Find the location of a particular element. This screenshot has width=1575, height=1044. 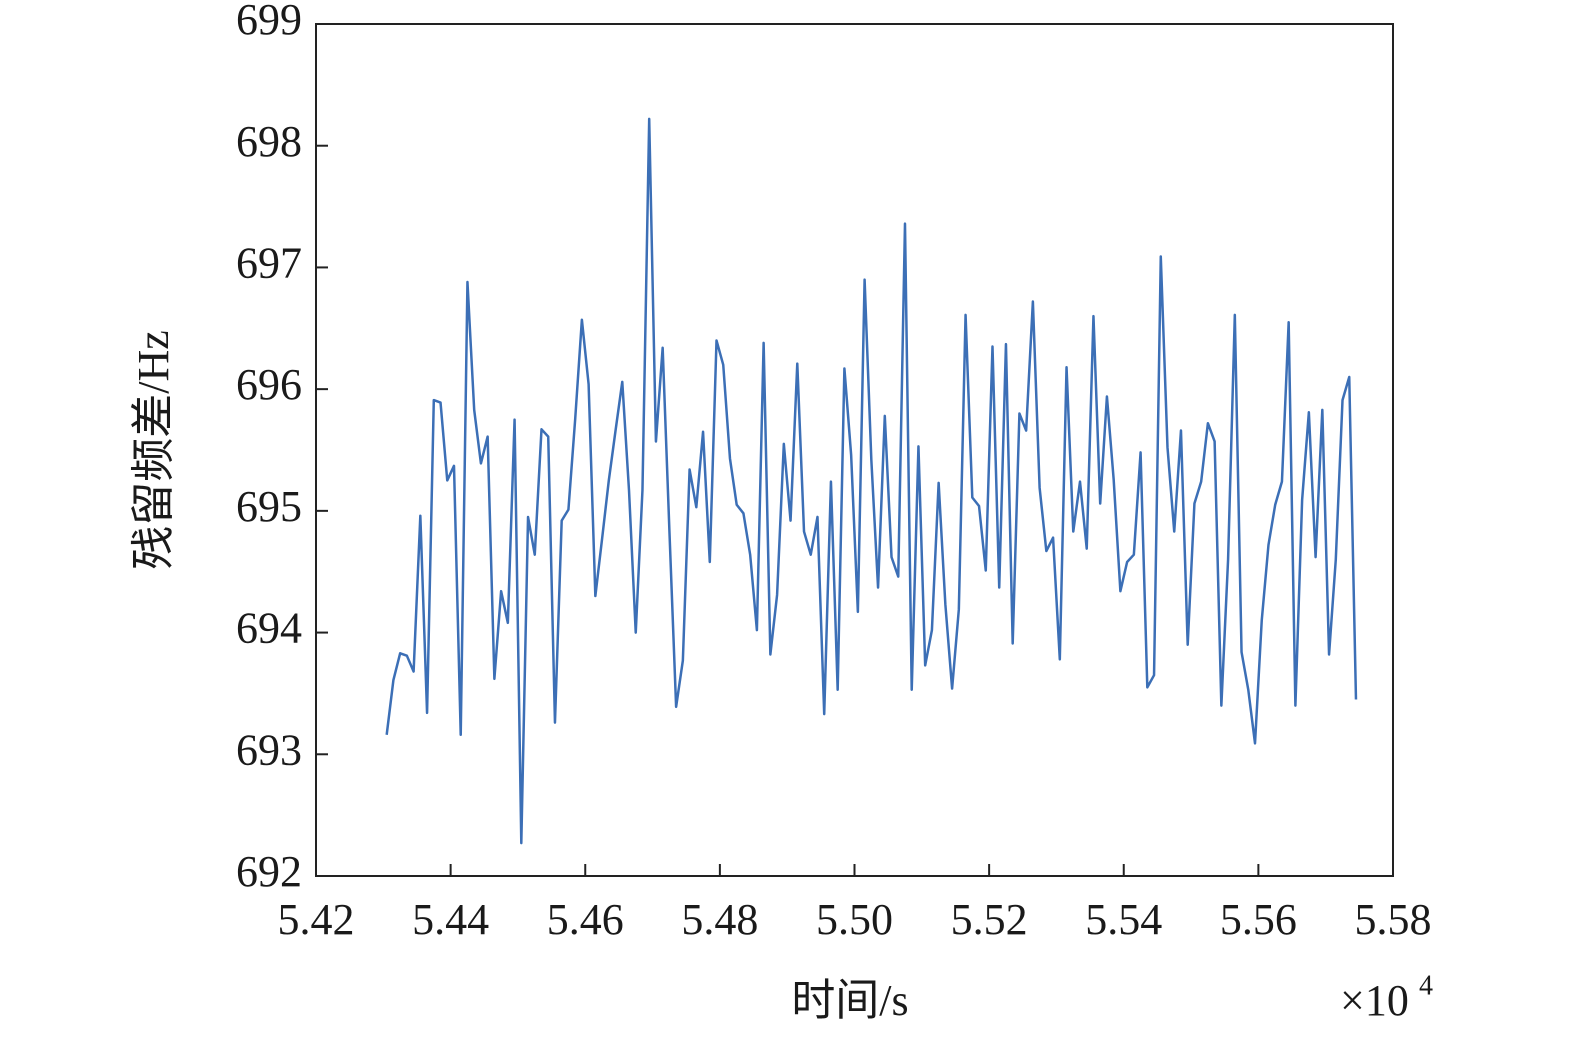

x-axis-title: 时间/s is located at coordinates (849, 1000).